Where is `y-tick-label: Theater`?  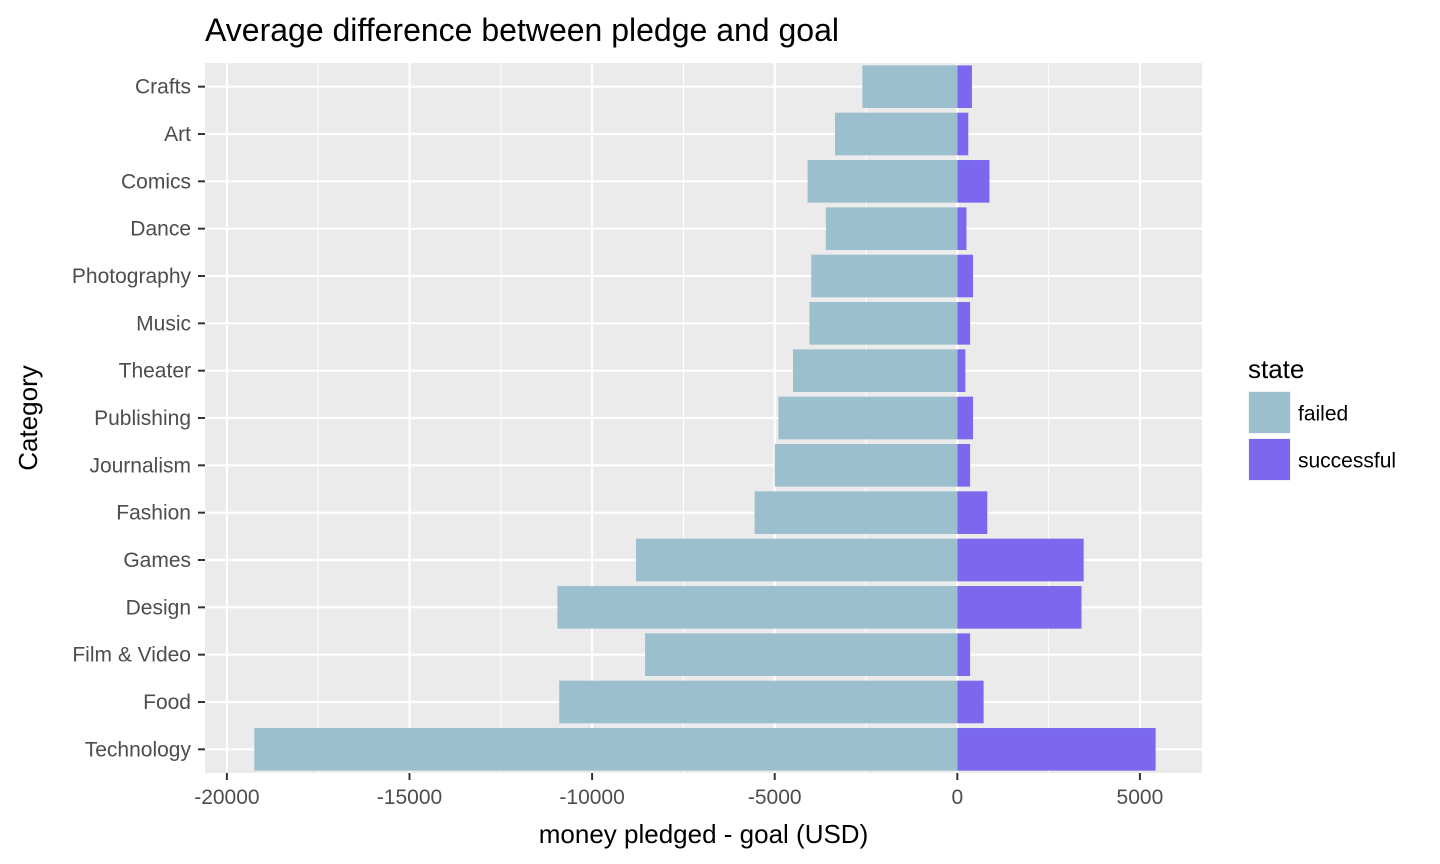 y-tick-label: Theater is located at coordinates (155, 371).